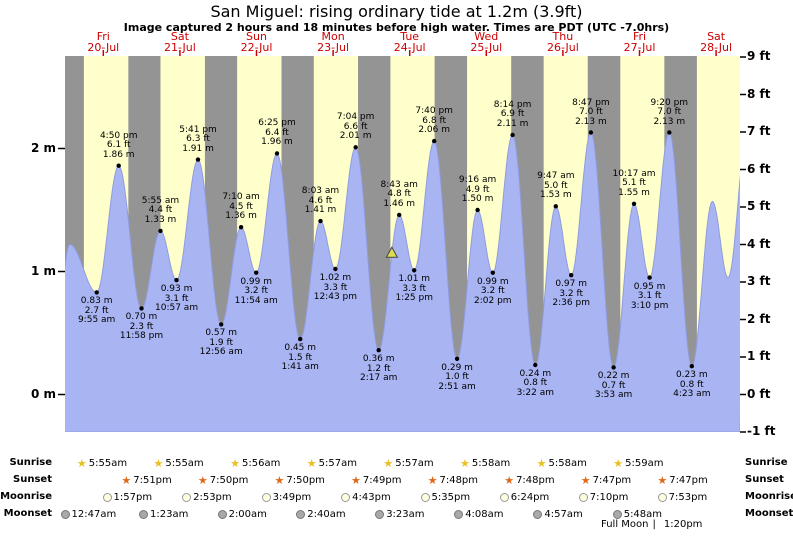 The height and width of the screenshot is (539, 793). Describe the element at coordinates (392, 252) in the screenshot. I see `current-time-marker-icon` at that location.